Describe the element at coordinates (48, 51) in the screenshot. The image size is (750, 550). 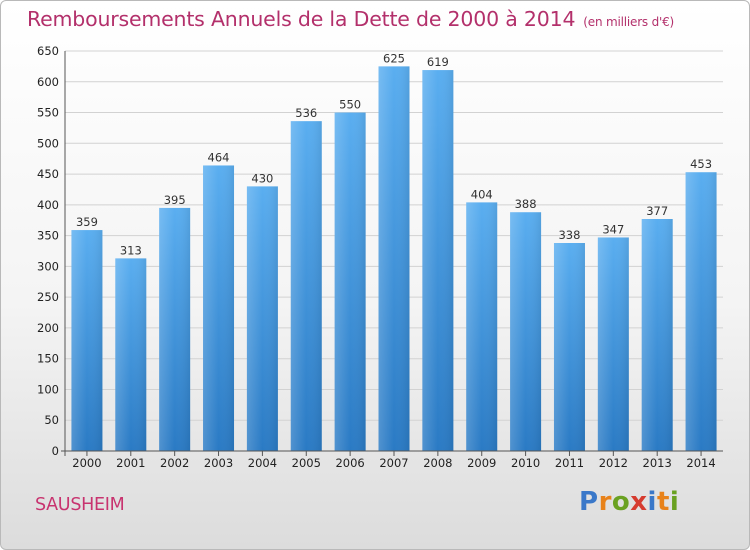
I see `y-tick-label: 650` at that location.